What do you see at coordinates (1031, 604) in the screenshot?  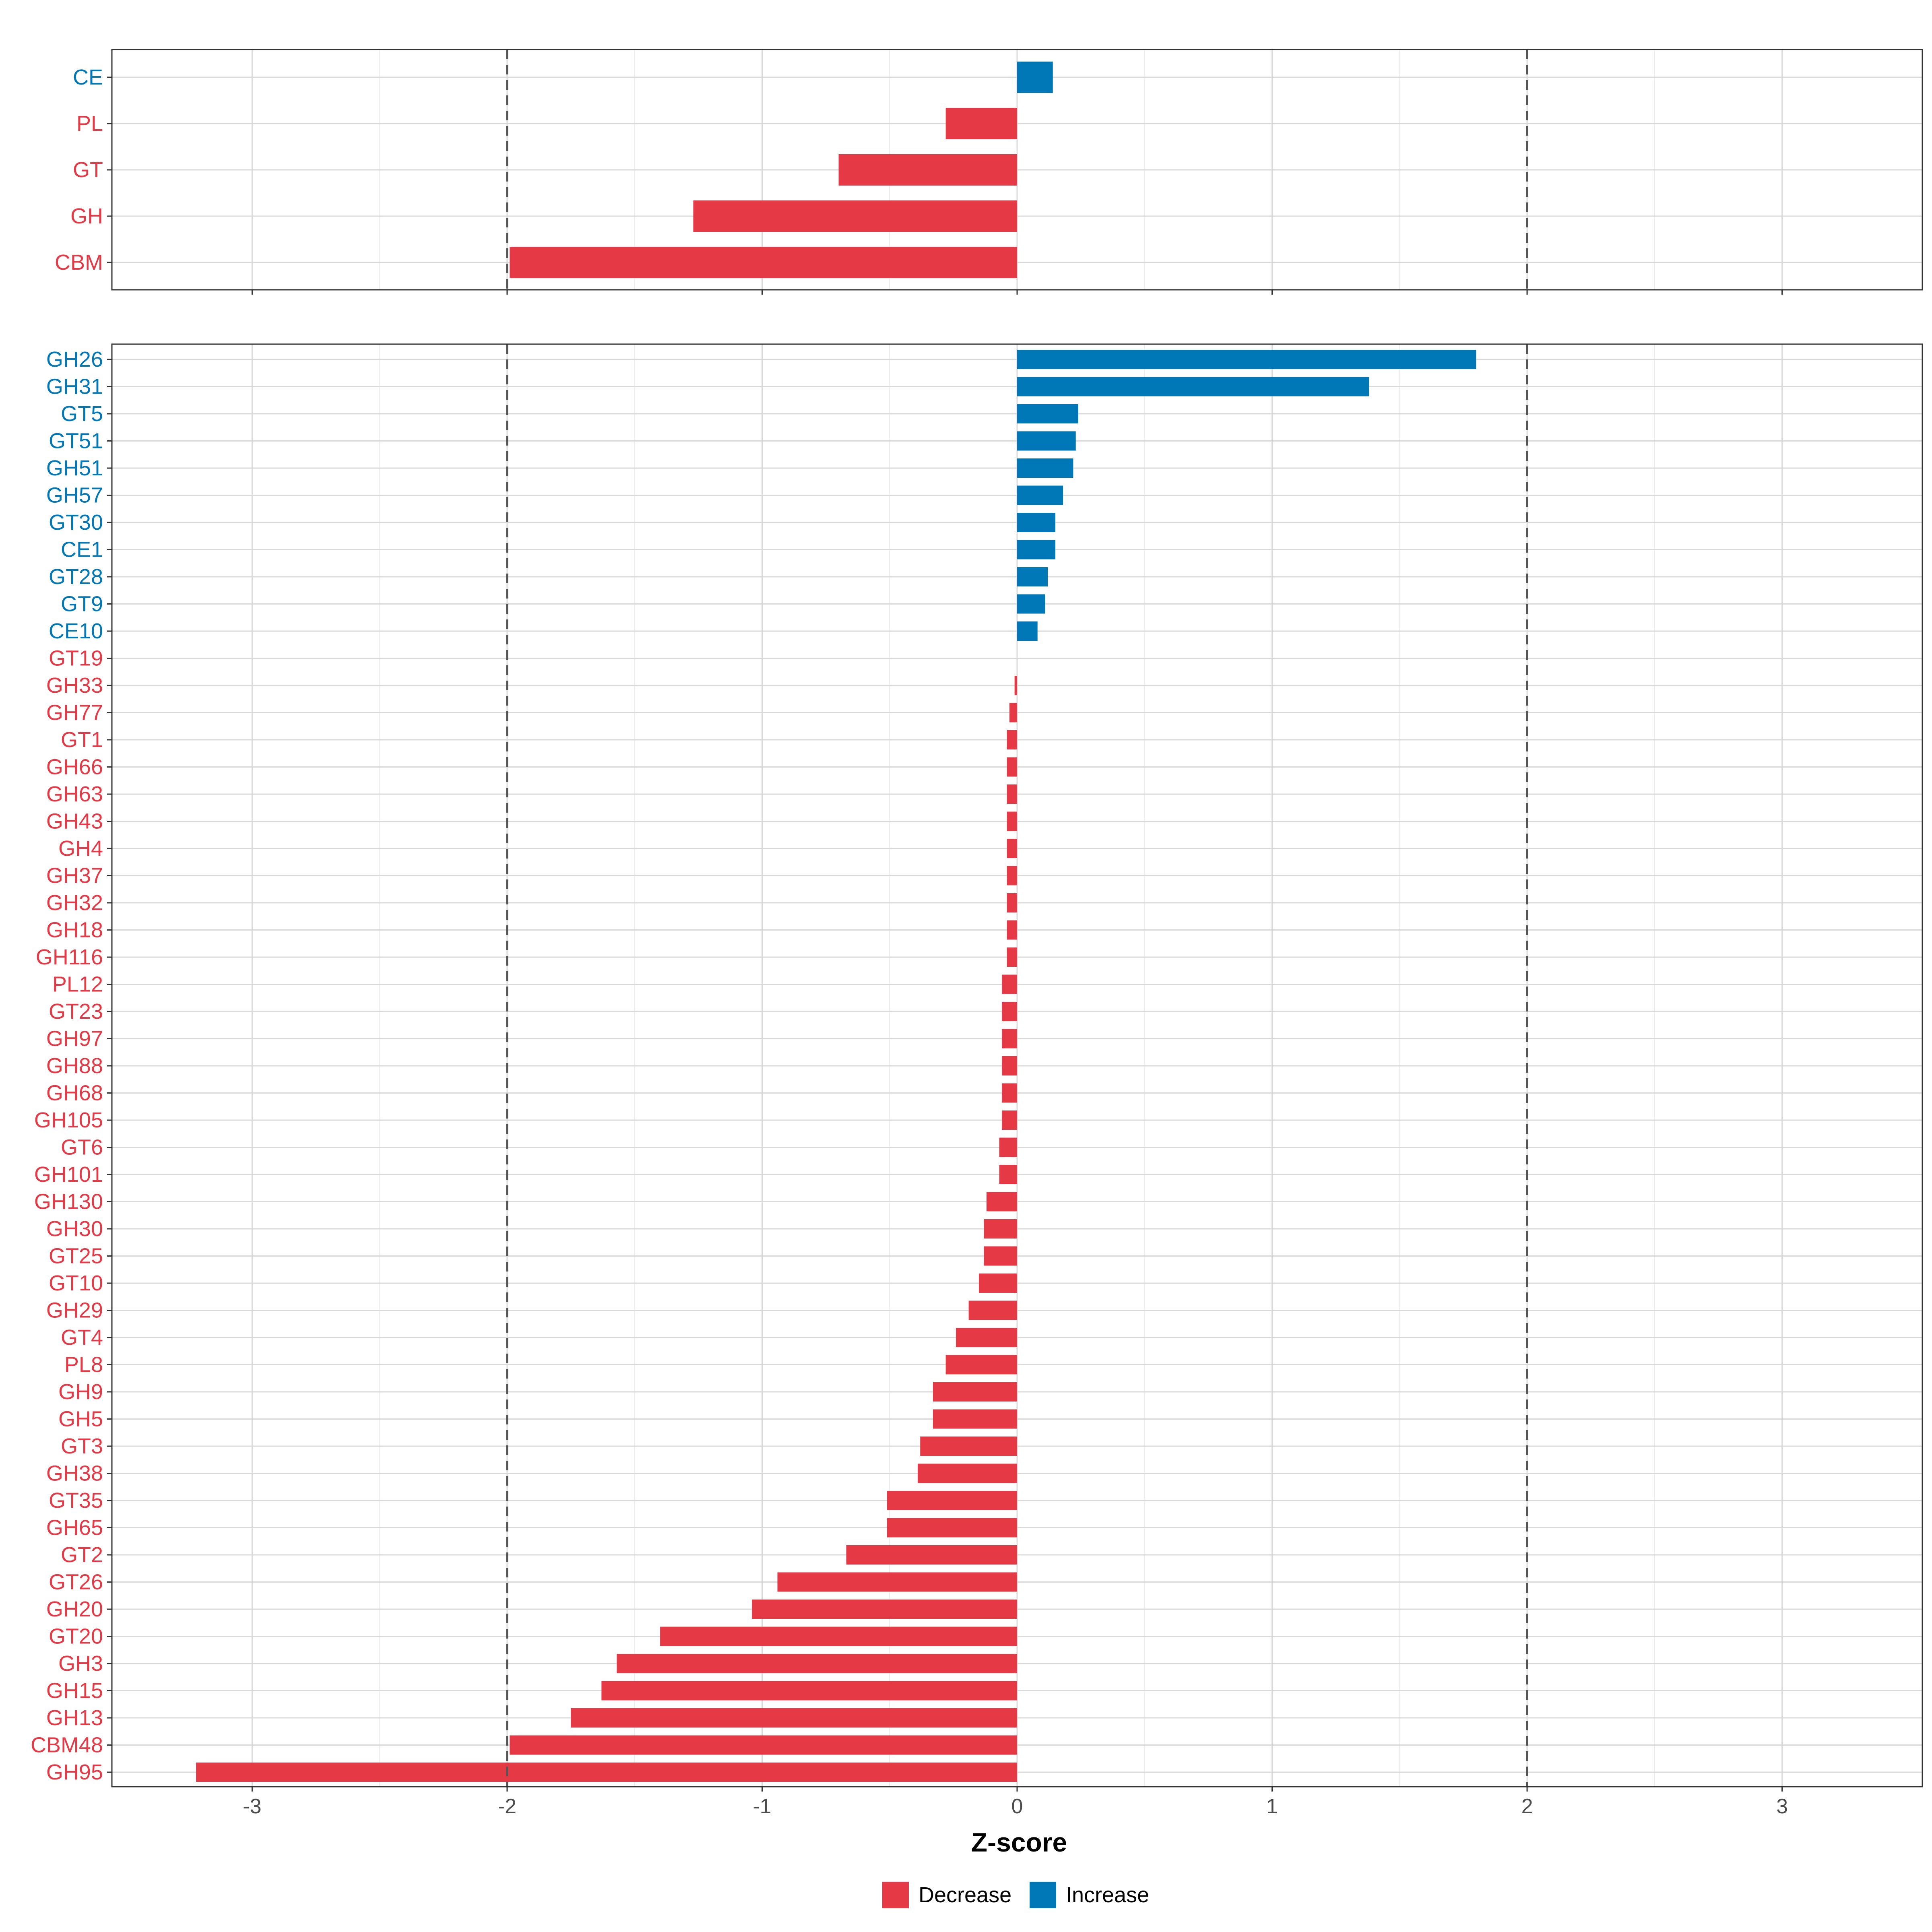 I see `bar-gt9` at bounding box center [1031, 604].